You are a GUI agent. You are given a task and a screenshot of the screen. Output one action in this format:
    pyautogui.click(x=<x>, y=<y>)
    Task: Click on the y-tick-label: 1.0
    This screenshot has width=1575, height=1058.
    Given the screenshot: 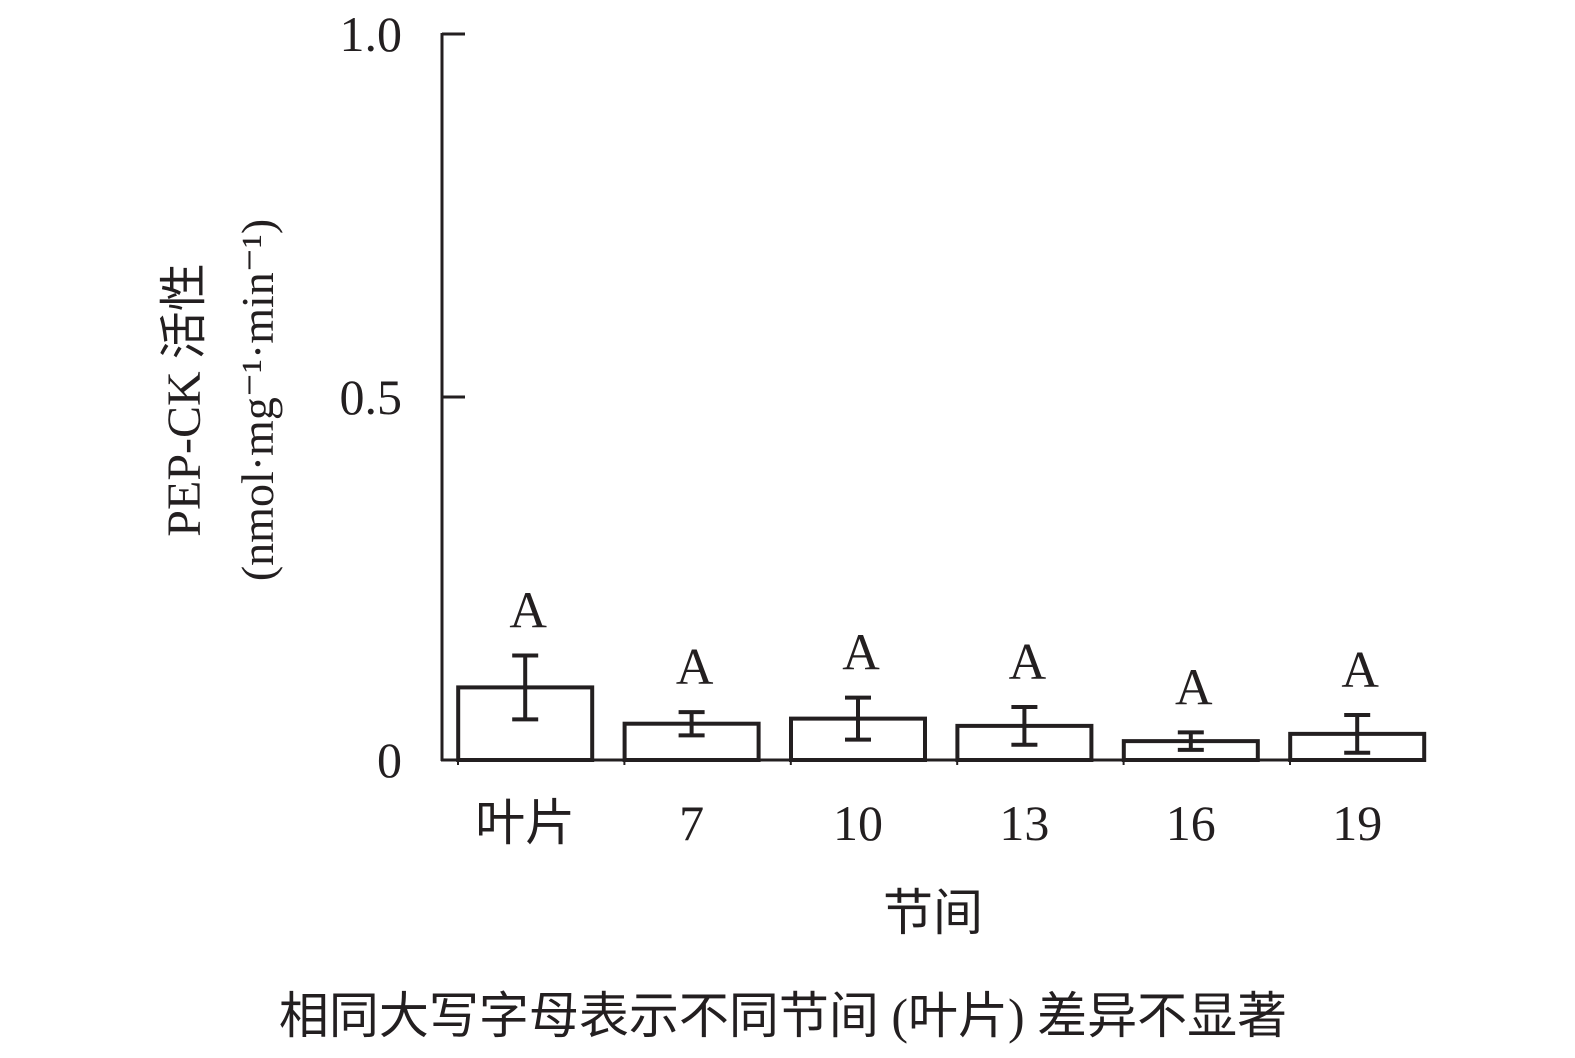 What is the action you would take?
    pyautogui.click(x=371, y=34)
    